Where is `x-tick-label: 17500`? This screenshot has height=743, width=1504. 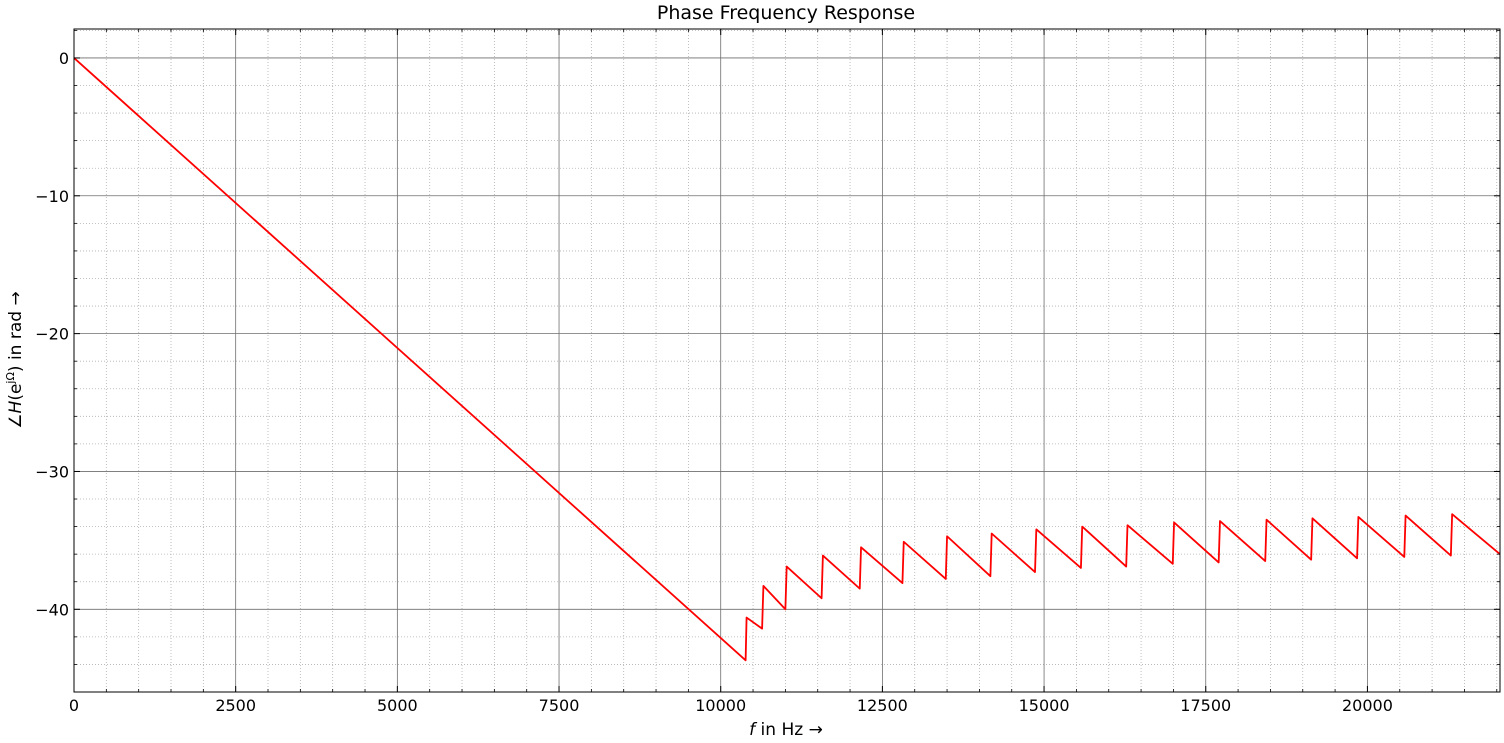 x-tick-label: 17500 is located at coordinates (1205, 705).